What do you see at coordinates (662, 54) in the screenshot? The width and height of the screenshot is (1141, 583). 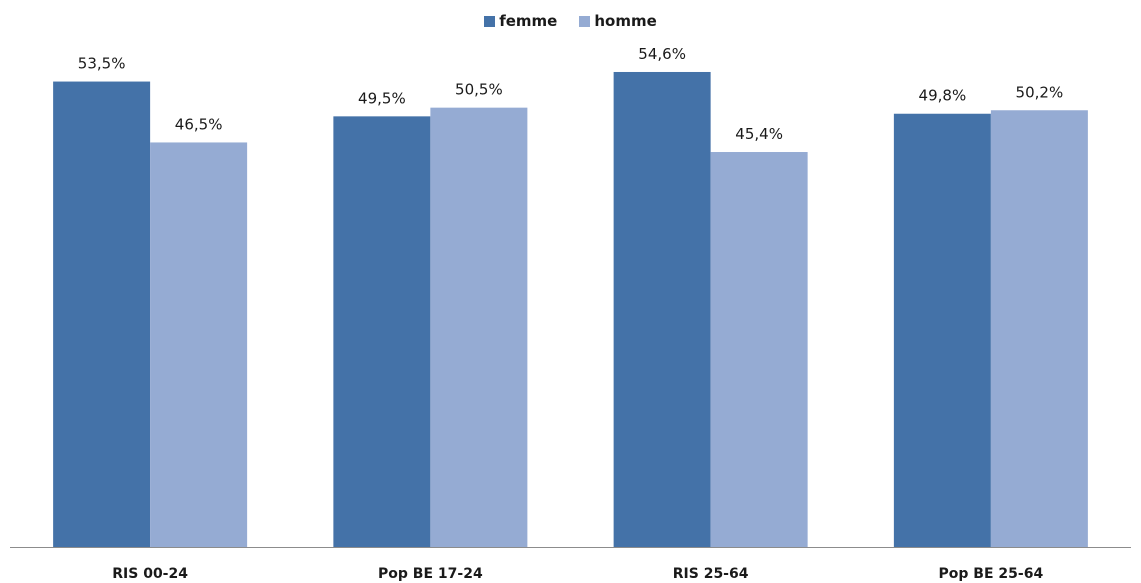 I see `data-label-femme-ris-25-64: 54,6%` at bounding box center [662, 54].